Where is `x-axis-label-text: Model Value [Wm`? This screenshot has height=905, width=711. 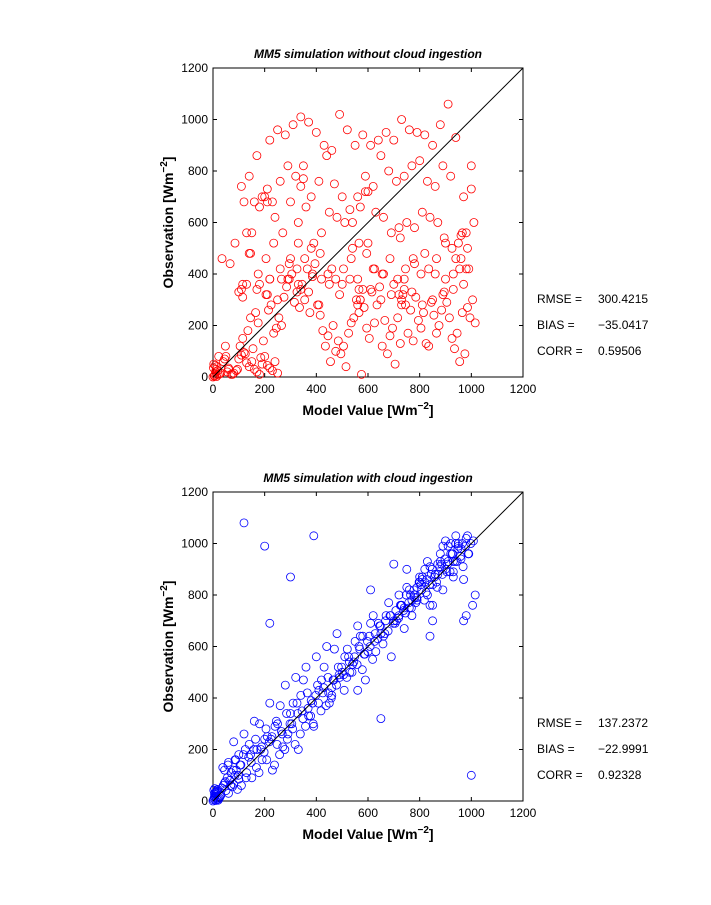
x-axis-label-text: Model Value [Wm is located at coordinates (359, 834).